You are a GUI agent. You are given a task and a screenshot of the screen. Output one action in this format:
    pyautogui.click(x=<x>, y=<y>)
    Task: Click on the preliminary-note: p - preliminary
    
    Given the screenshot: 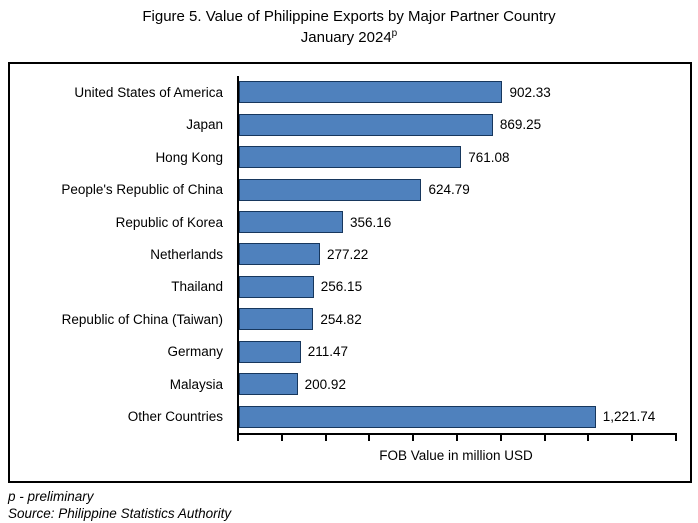 What is the action you would take?
    pyautogui.click(x=51, y=496)
    